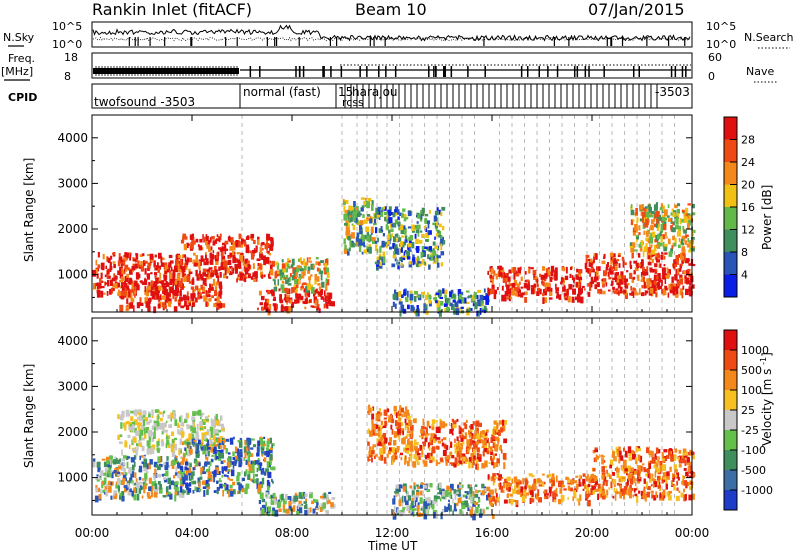 The width and height of the screenshot is (800, 554). What do you see at coordinates (672, 92) in the screenshot?
I see `cpid-seg-end: -3503` at bounding box center [672, 92].